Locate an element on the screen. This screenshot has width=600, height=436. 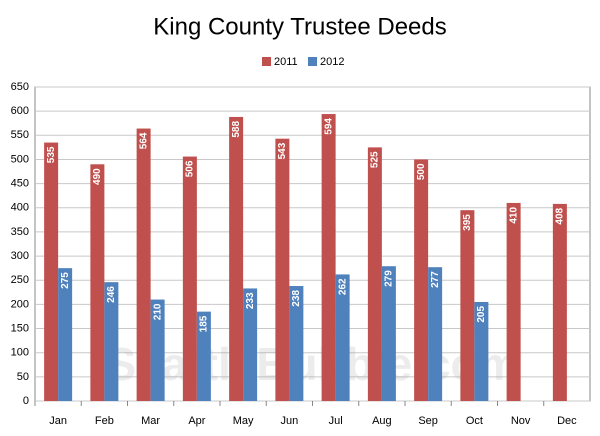
y-tick-label: 450 is located at coordinates (20, 184).